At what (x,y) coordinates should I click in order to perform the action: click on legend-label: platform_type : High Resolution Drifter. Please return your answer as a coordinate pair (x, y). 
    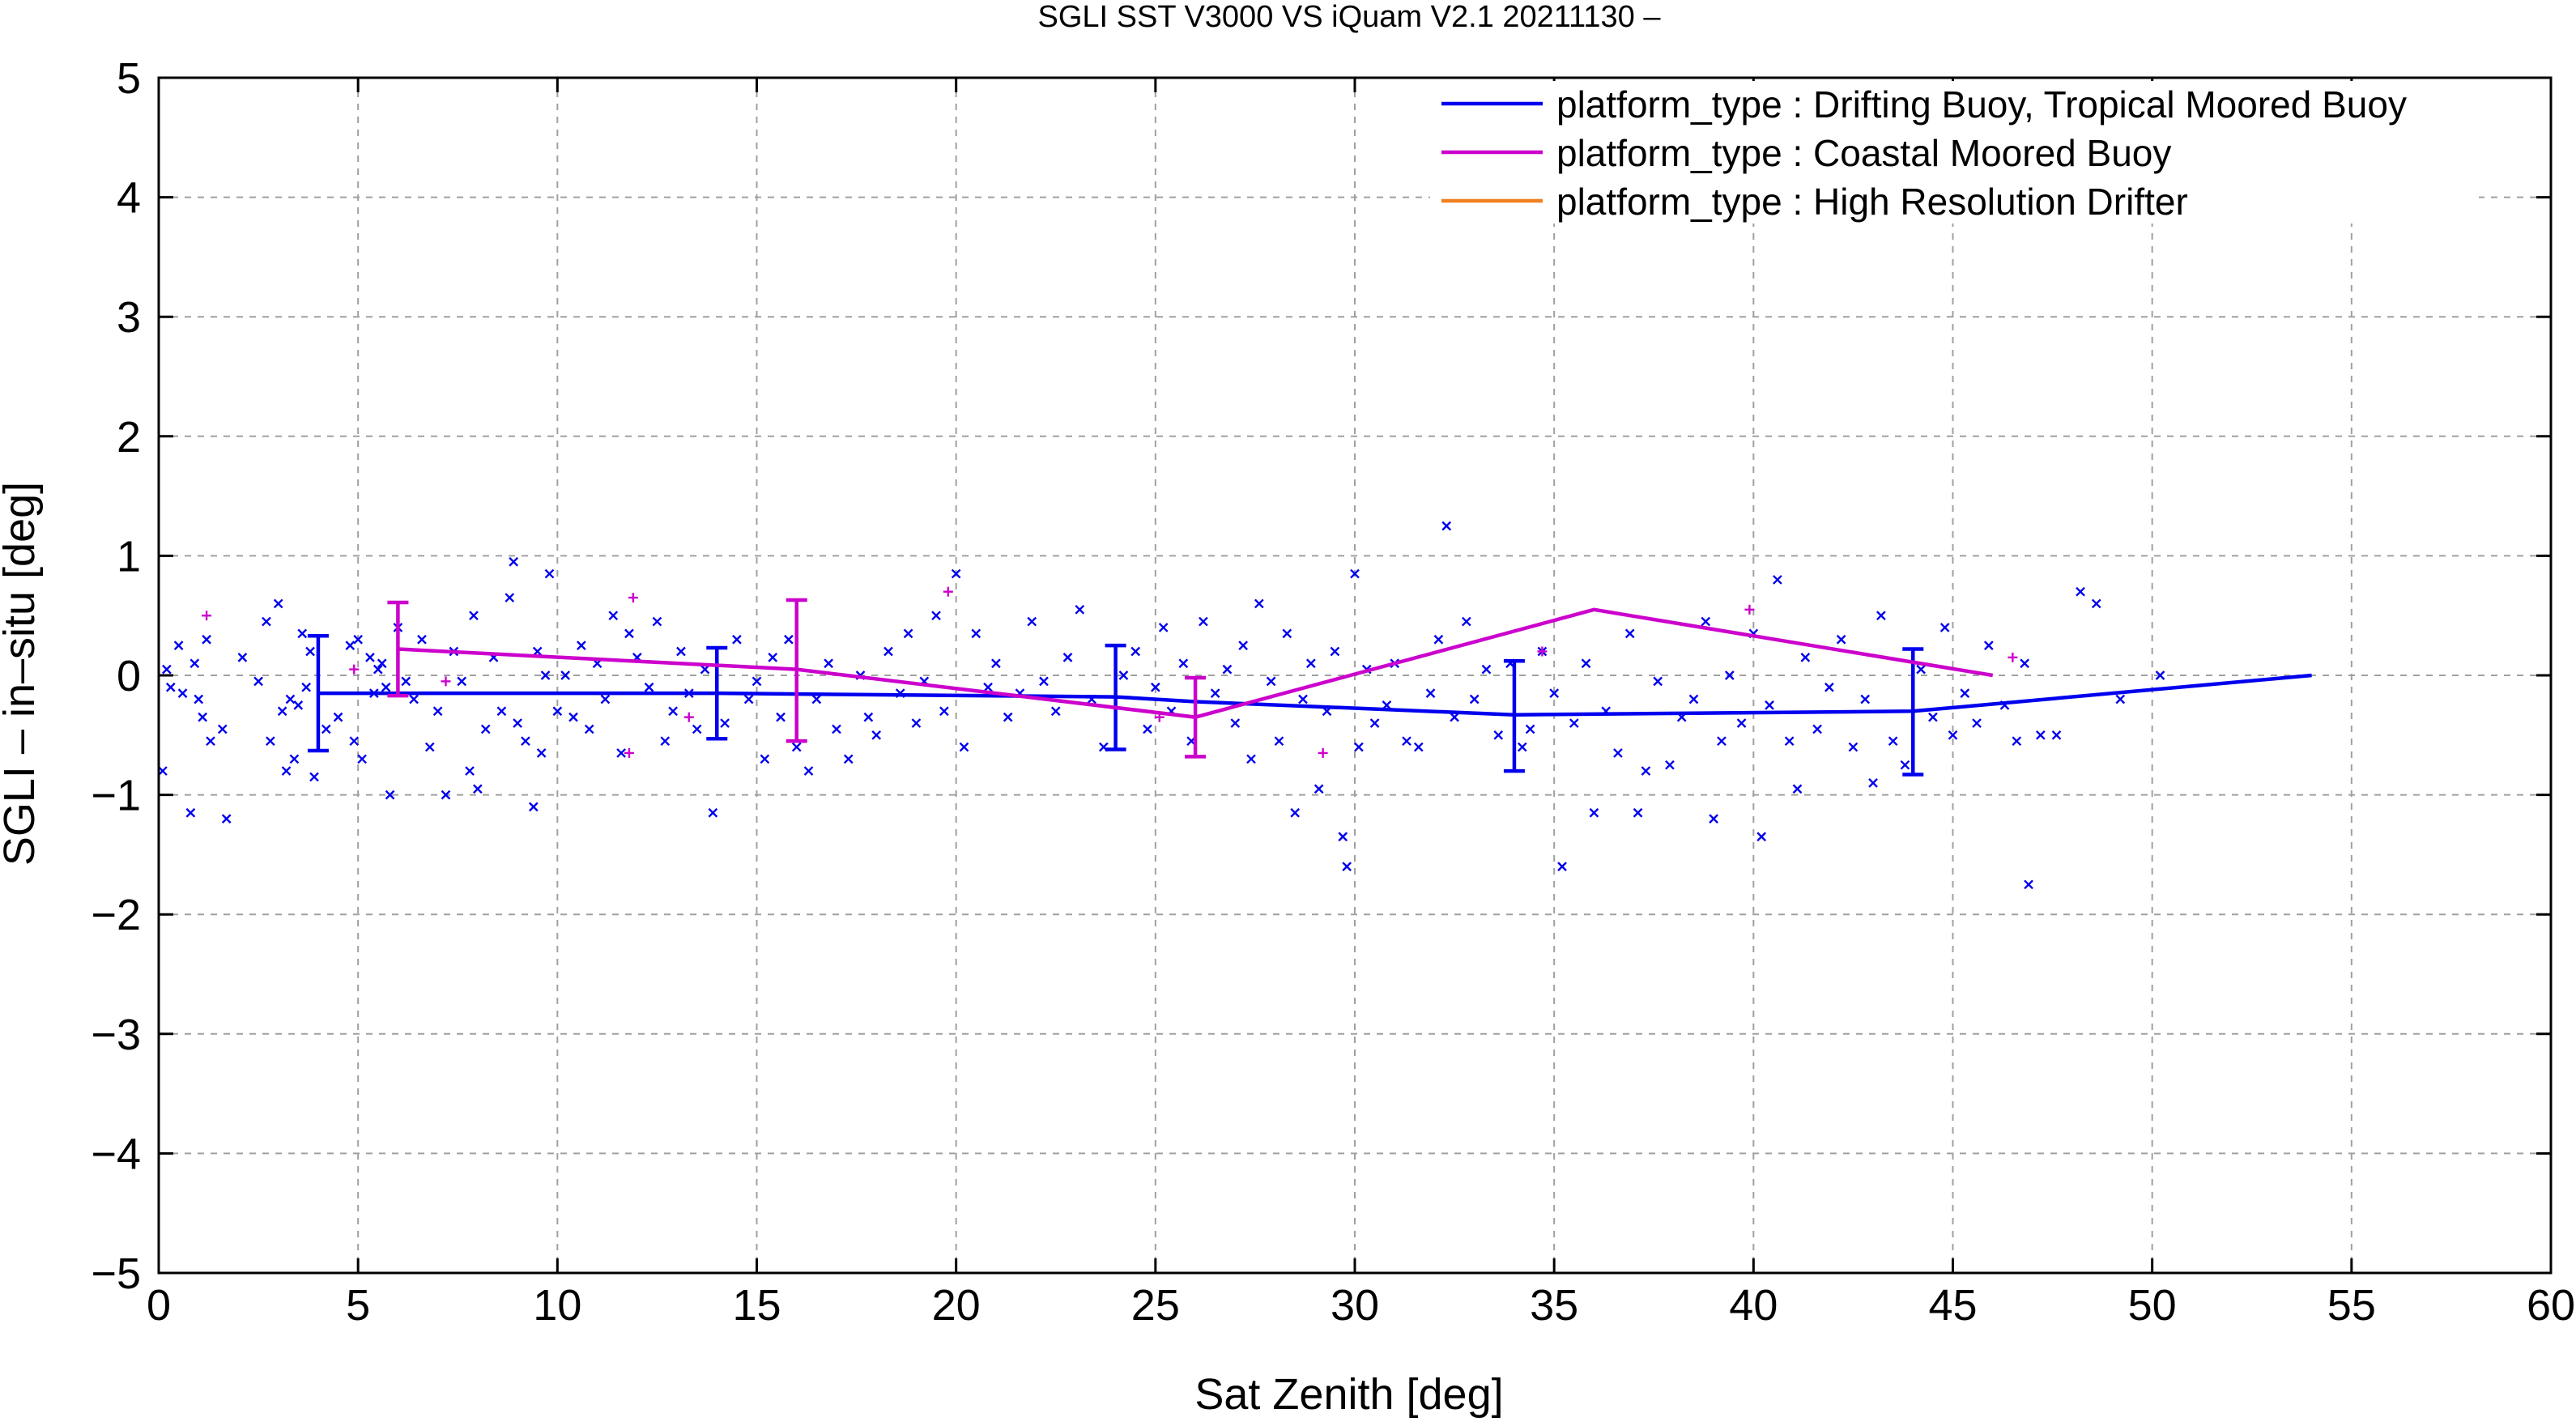
    Looking at the image, I should click on (1872, 202).